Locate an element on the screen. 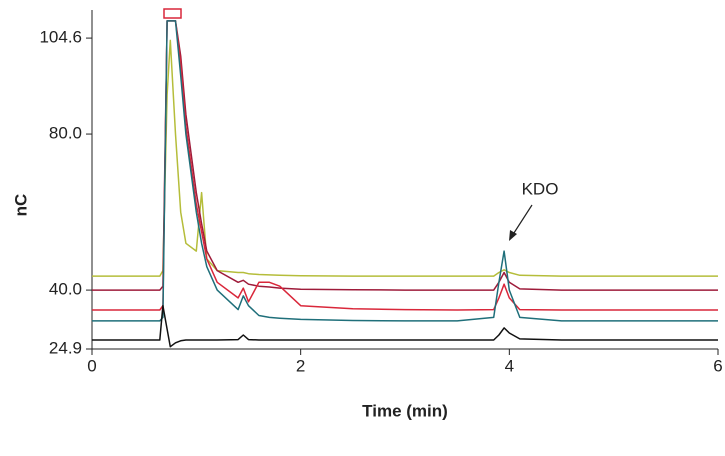 This screenshot has height=456, width=725. x-tick-label: 0 is located at coordinates (91, 365).